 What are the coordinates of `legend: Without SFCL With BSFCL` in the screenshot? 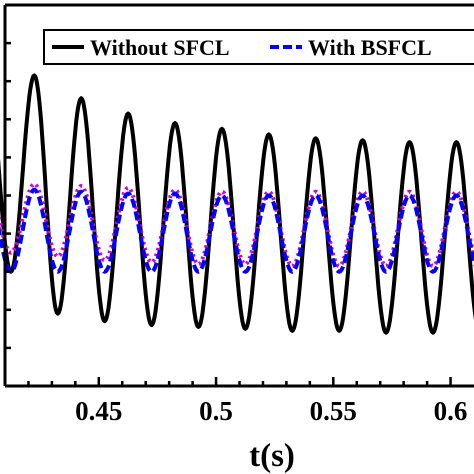 It's located at (258, 47).